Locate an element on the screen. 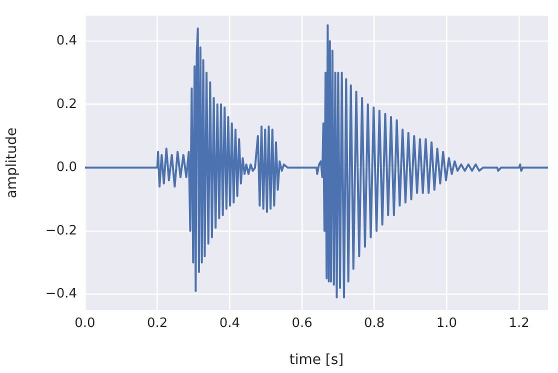  x-tick-label: 0.8 is located at coordinates (374, 324).